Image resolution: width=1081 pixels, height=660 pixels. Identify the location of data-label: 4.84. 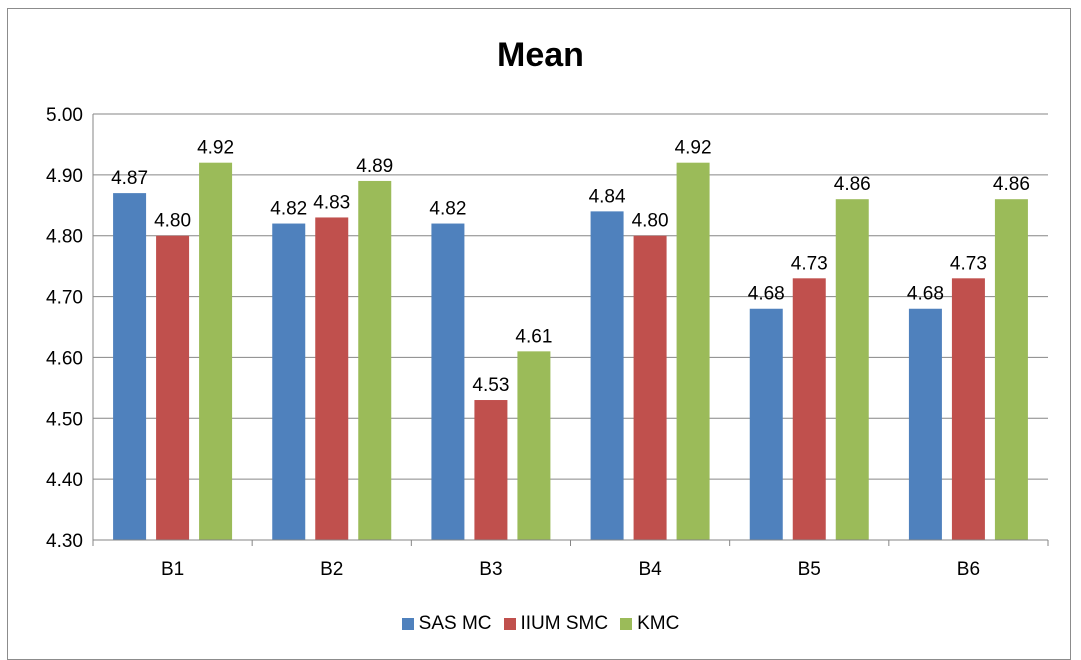
(607, 196).